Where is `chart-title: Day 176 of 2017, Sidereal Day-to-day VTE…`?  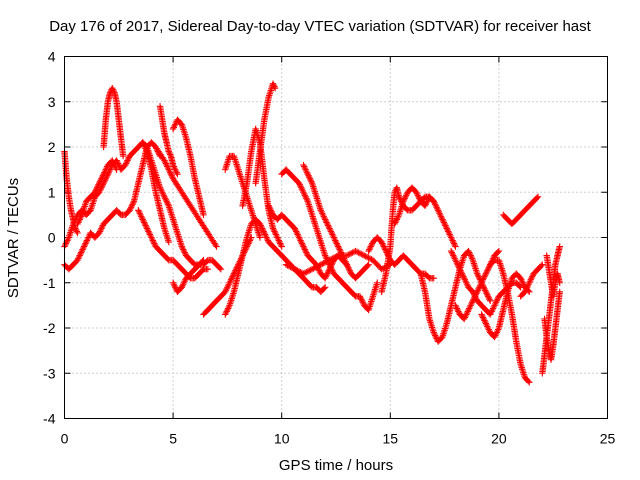 chart-title: Day 176 of 2017, Sidereal Day-to-day VTE… is located at coordinates (320, 26).